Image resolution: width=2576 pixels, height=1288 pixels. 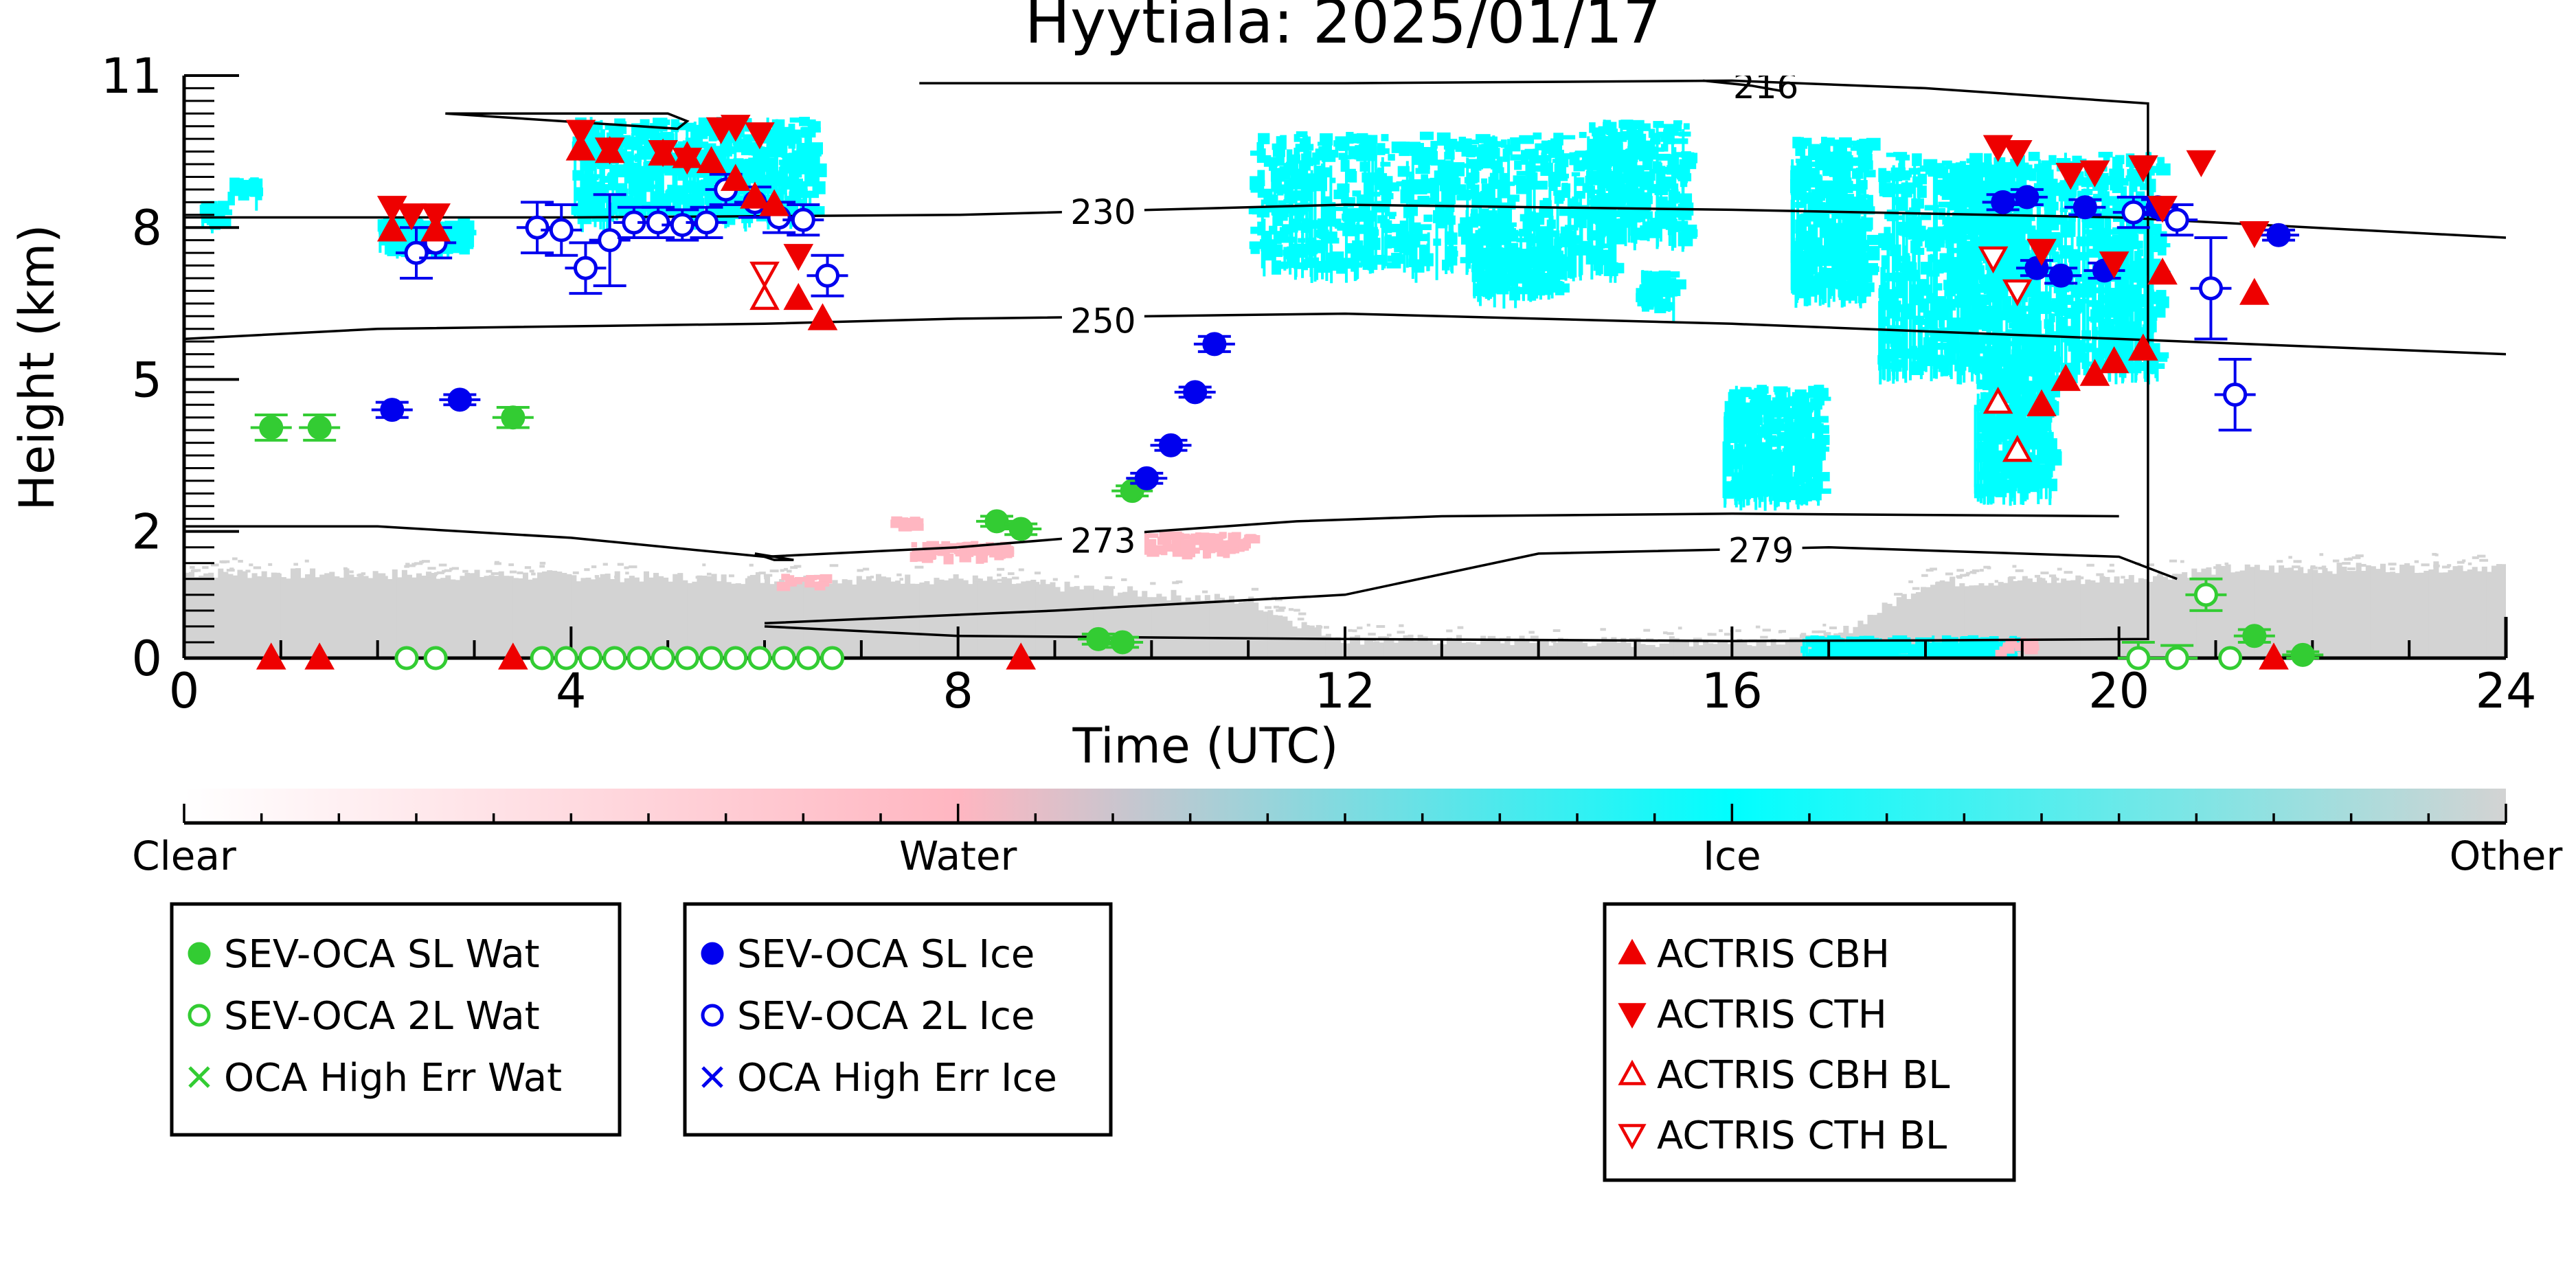 I want to click on contour-label: 216, so click(x=1765, y=86).